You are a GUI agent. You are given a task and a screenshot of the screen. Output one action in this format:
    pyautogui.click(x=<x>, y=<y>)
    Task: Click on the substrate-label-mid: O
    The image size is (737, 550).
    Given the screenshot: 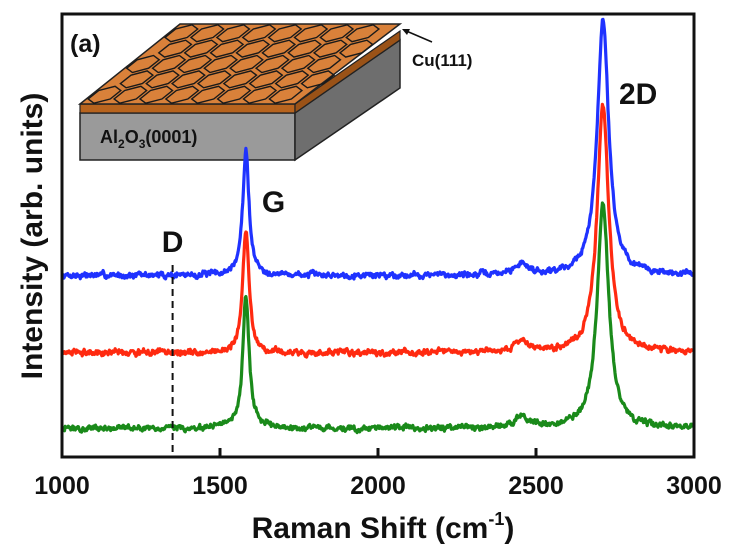 What is the action you would take?
    pyautogui.click(x=132, y=137)
    